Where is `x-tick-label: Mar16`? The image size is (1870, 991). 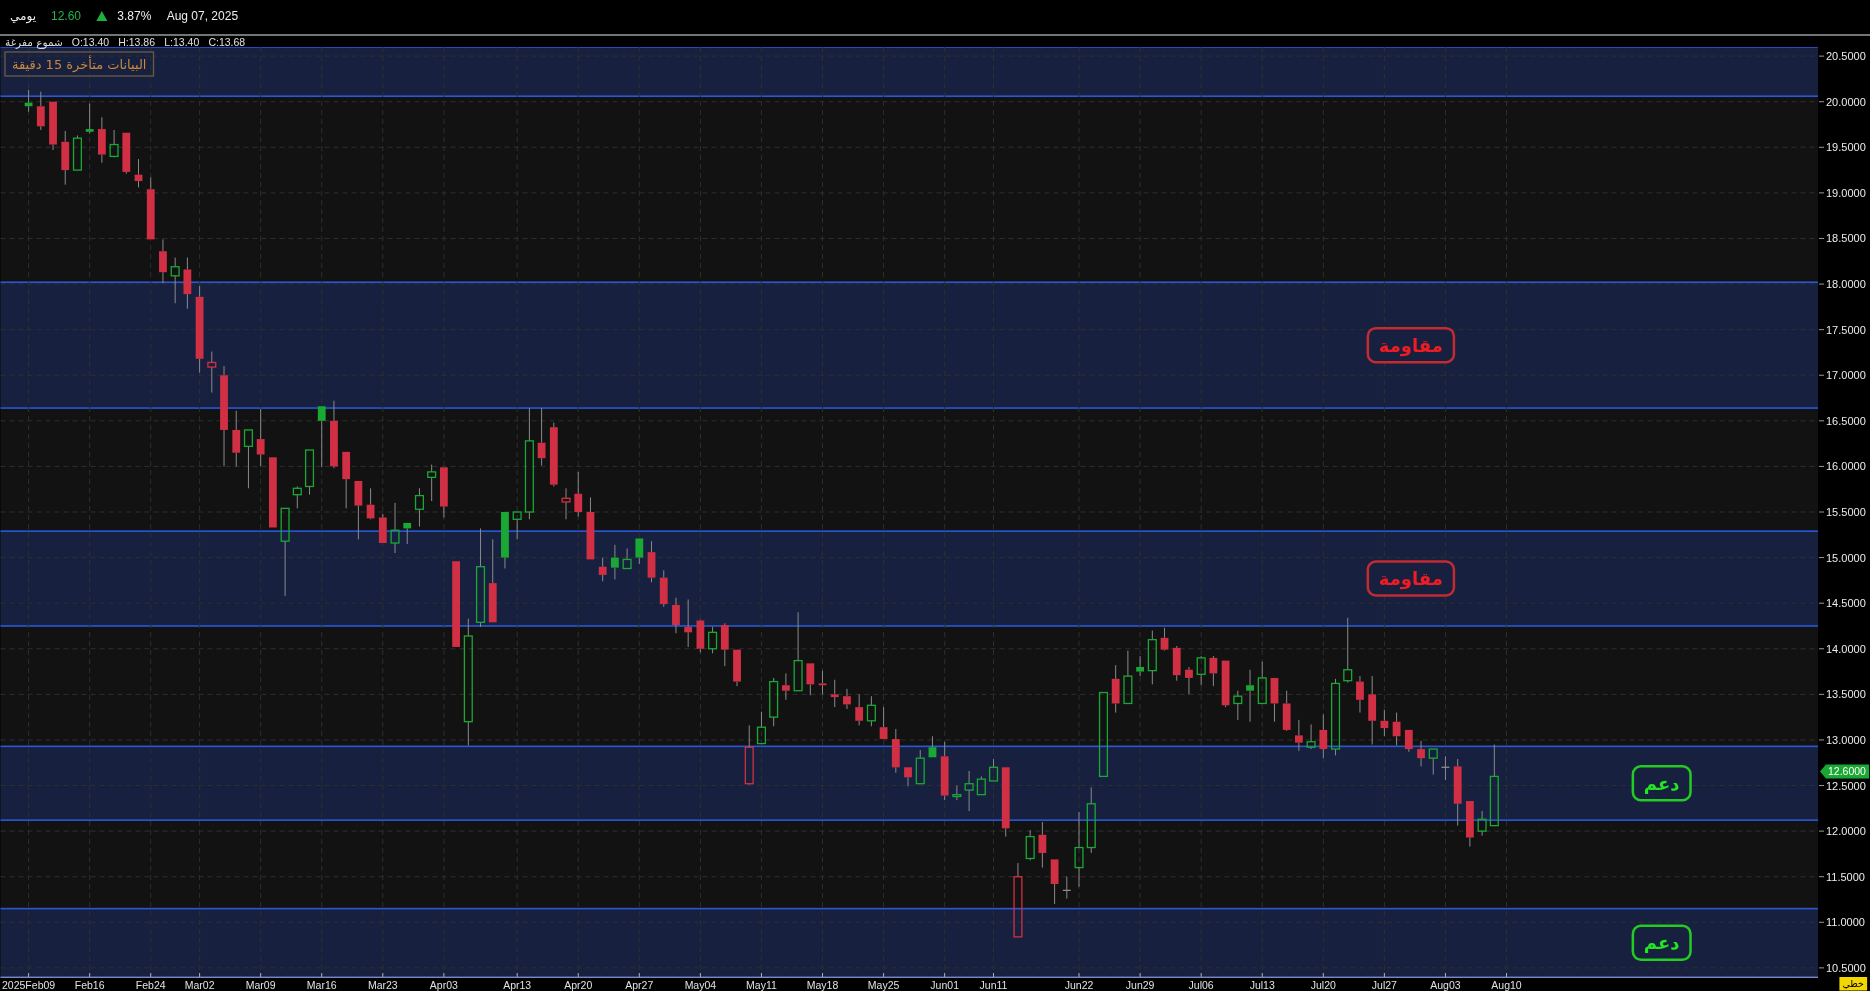 x-tick-label: Mar16 is located at coordinates (321, 984).